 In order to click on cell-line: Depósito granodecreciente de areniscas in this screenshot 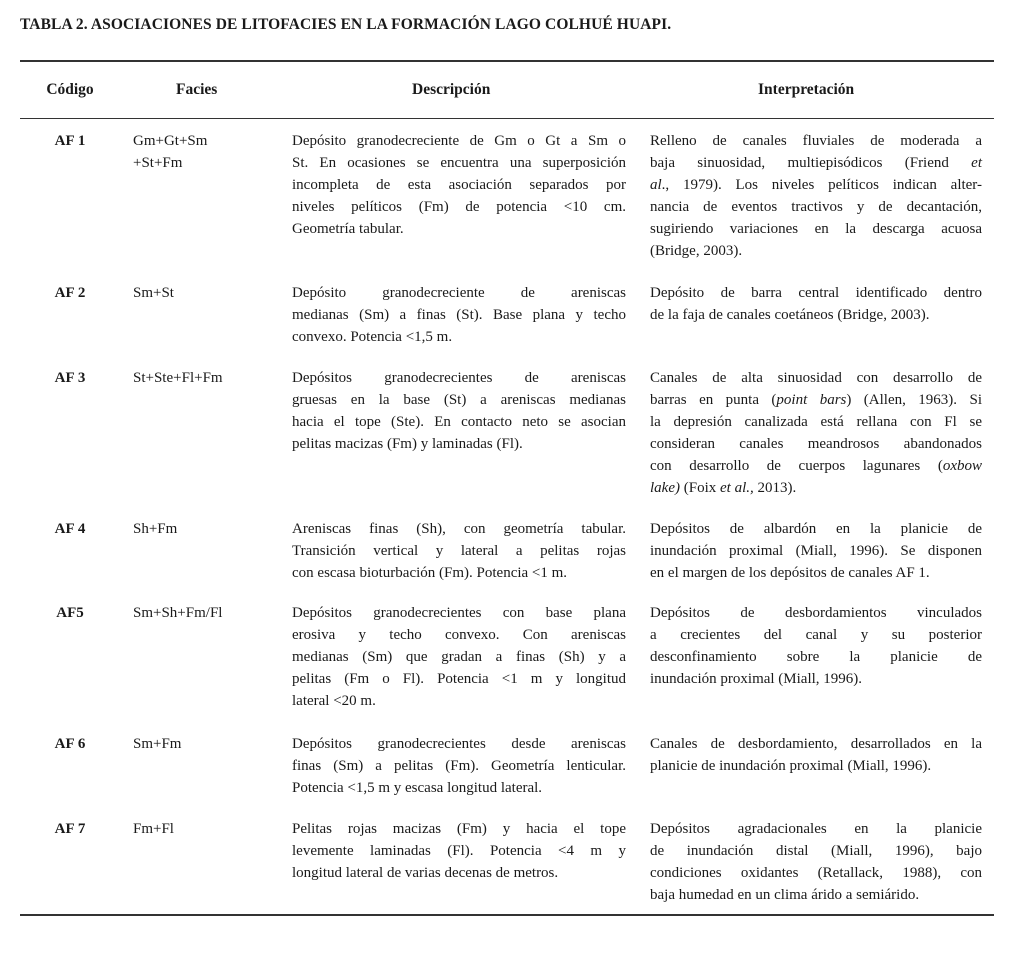, I will do `click(459, 293)`.